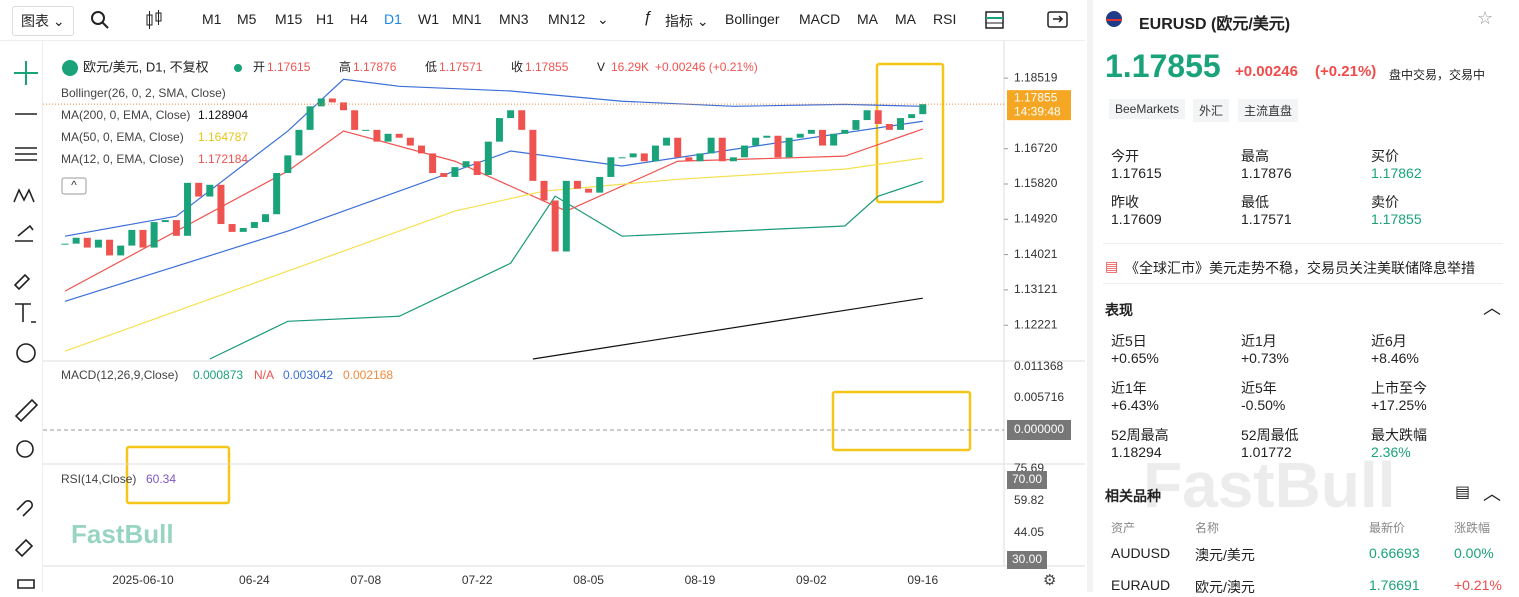  Describe the element at coordinates (1036, 218) in the screenshot. I see `y-tick-label: 1.14920` at that location.